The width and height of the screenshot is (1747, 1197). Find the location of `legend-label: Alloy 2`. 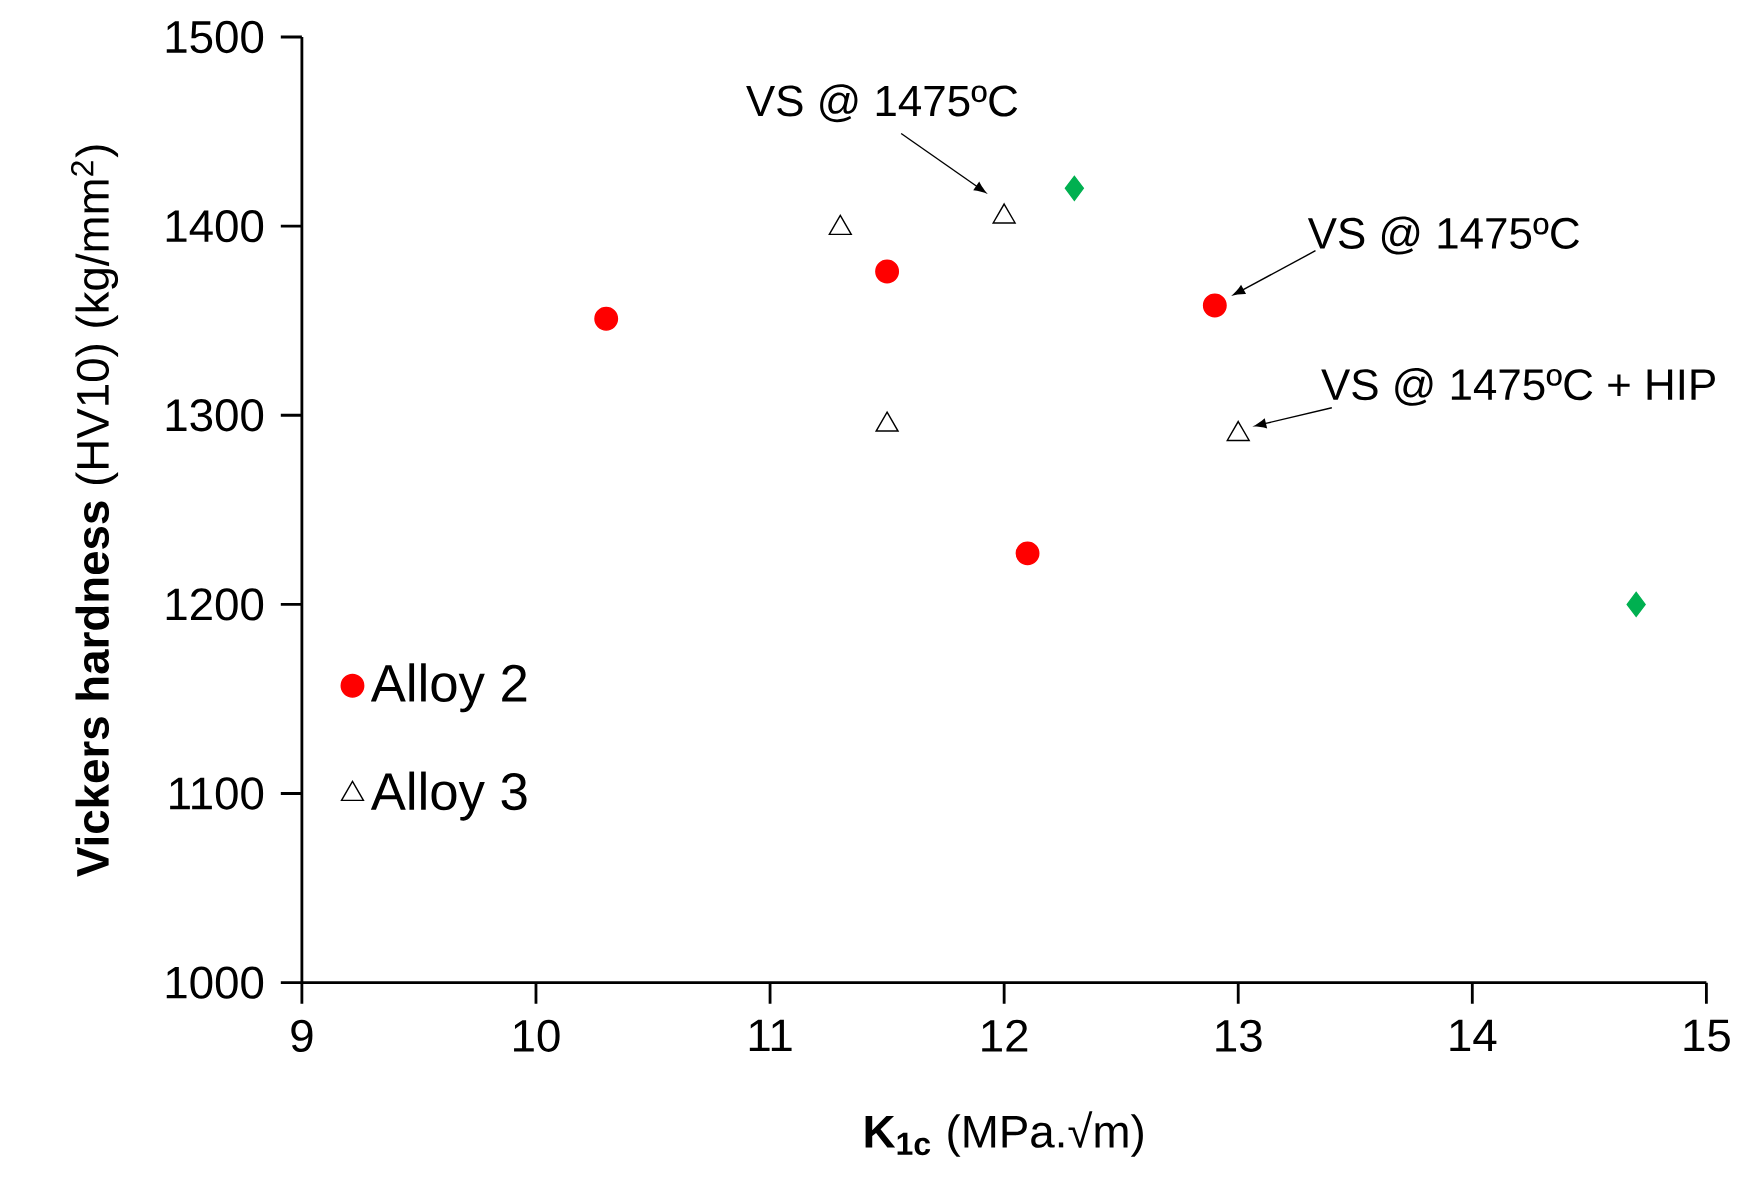

legend-label: Alloy 2 is located at coordinates (448, 688).